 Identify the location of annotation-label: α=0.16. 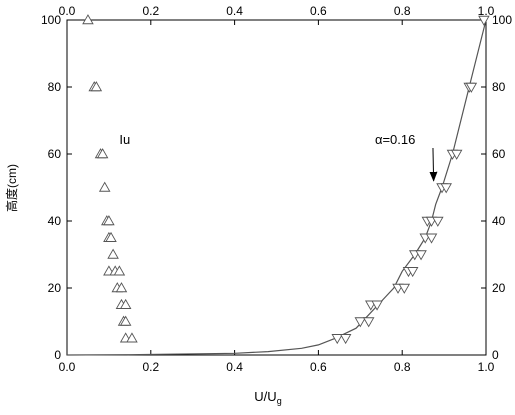
(395, 139).